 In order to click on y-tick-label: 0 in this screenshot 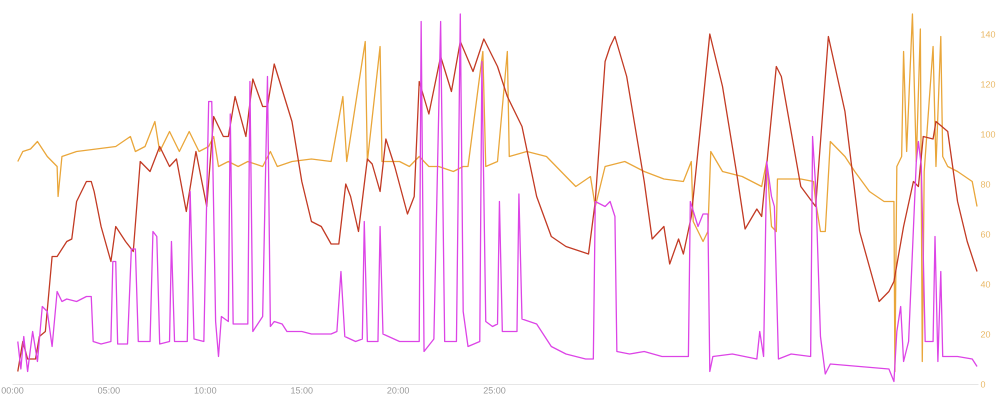, I will do `click(983, 385)`.